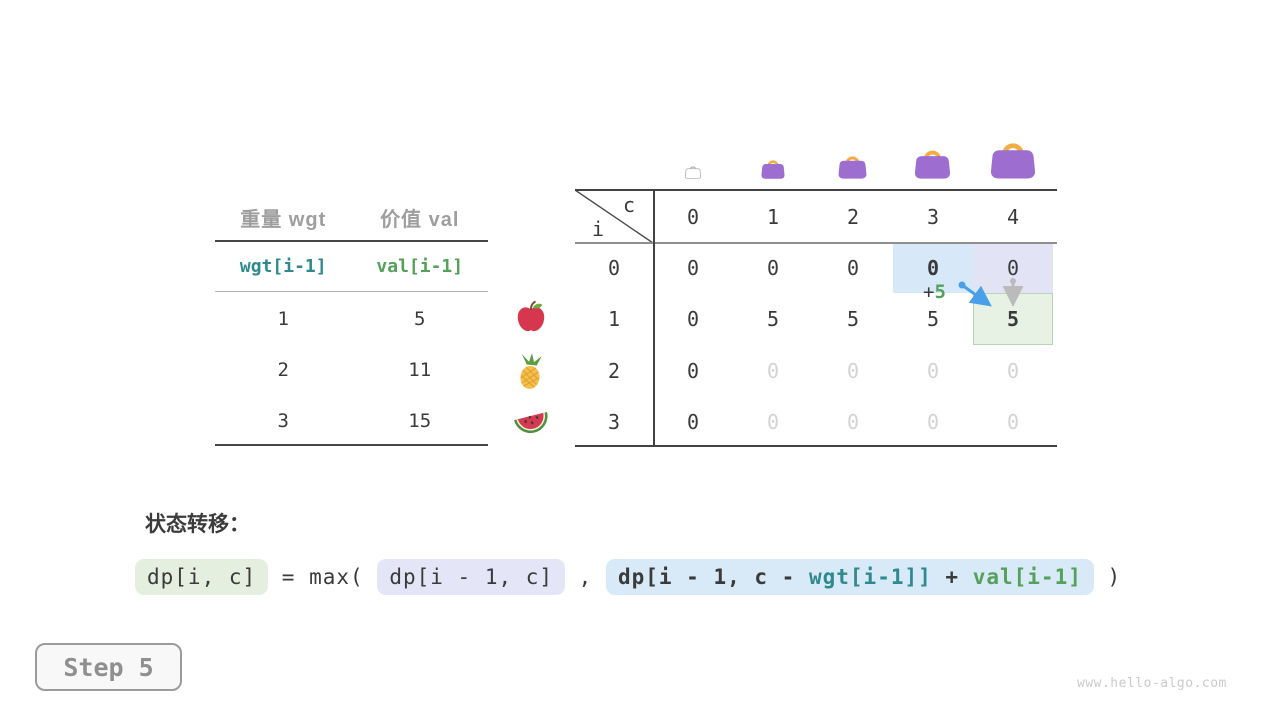  Describe the element at coordinates (598, 229) in the screenshot. I see `item-axis-label: i` at that location.